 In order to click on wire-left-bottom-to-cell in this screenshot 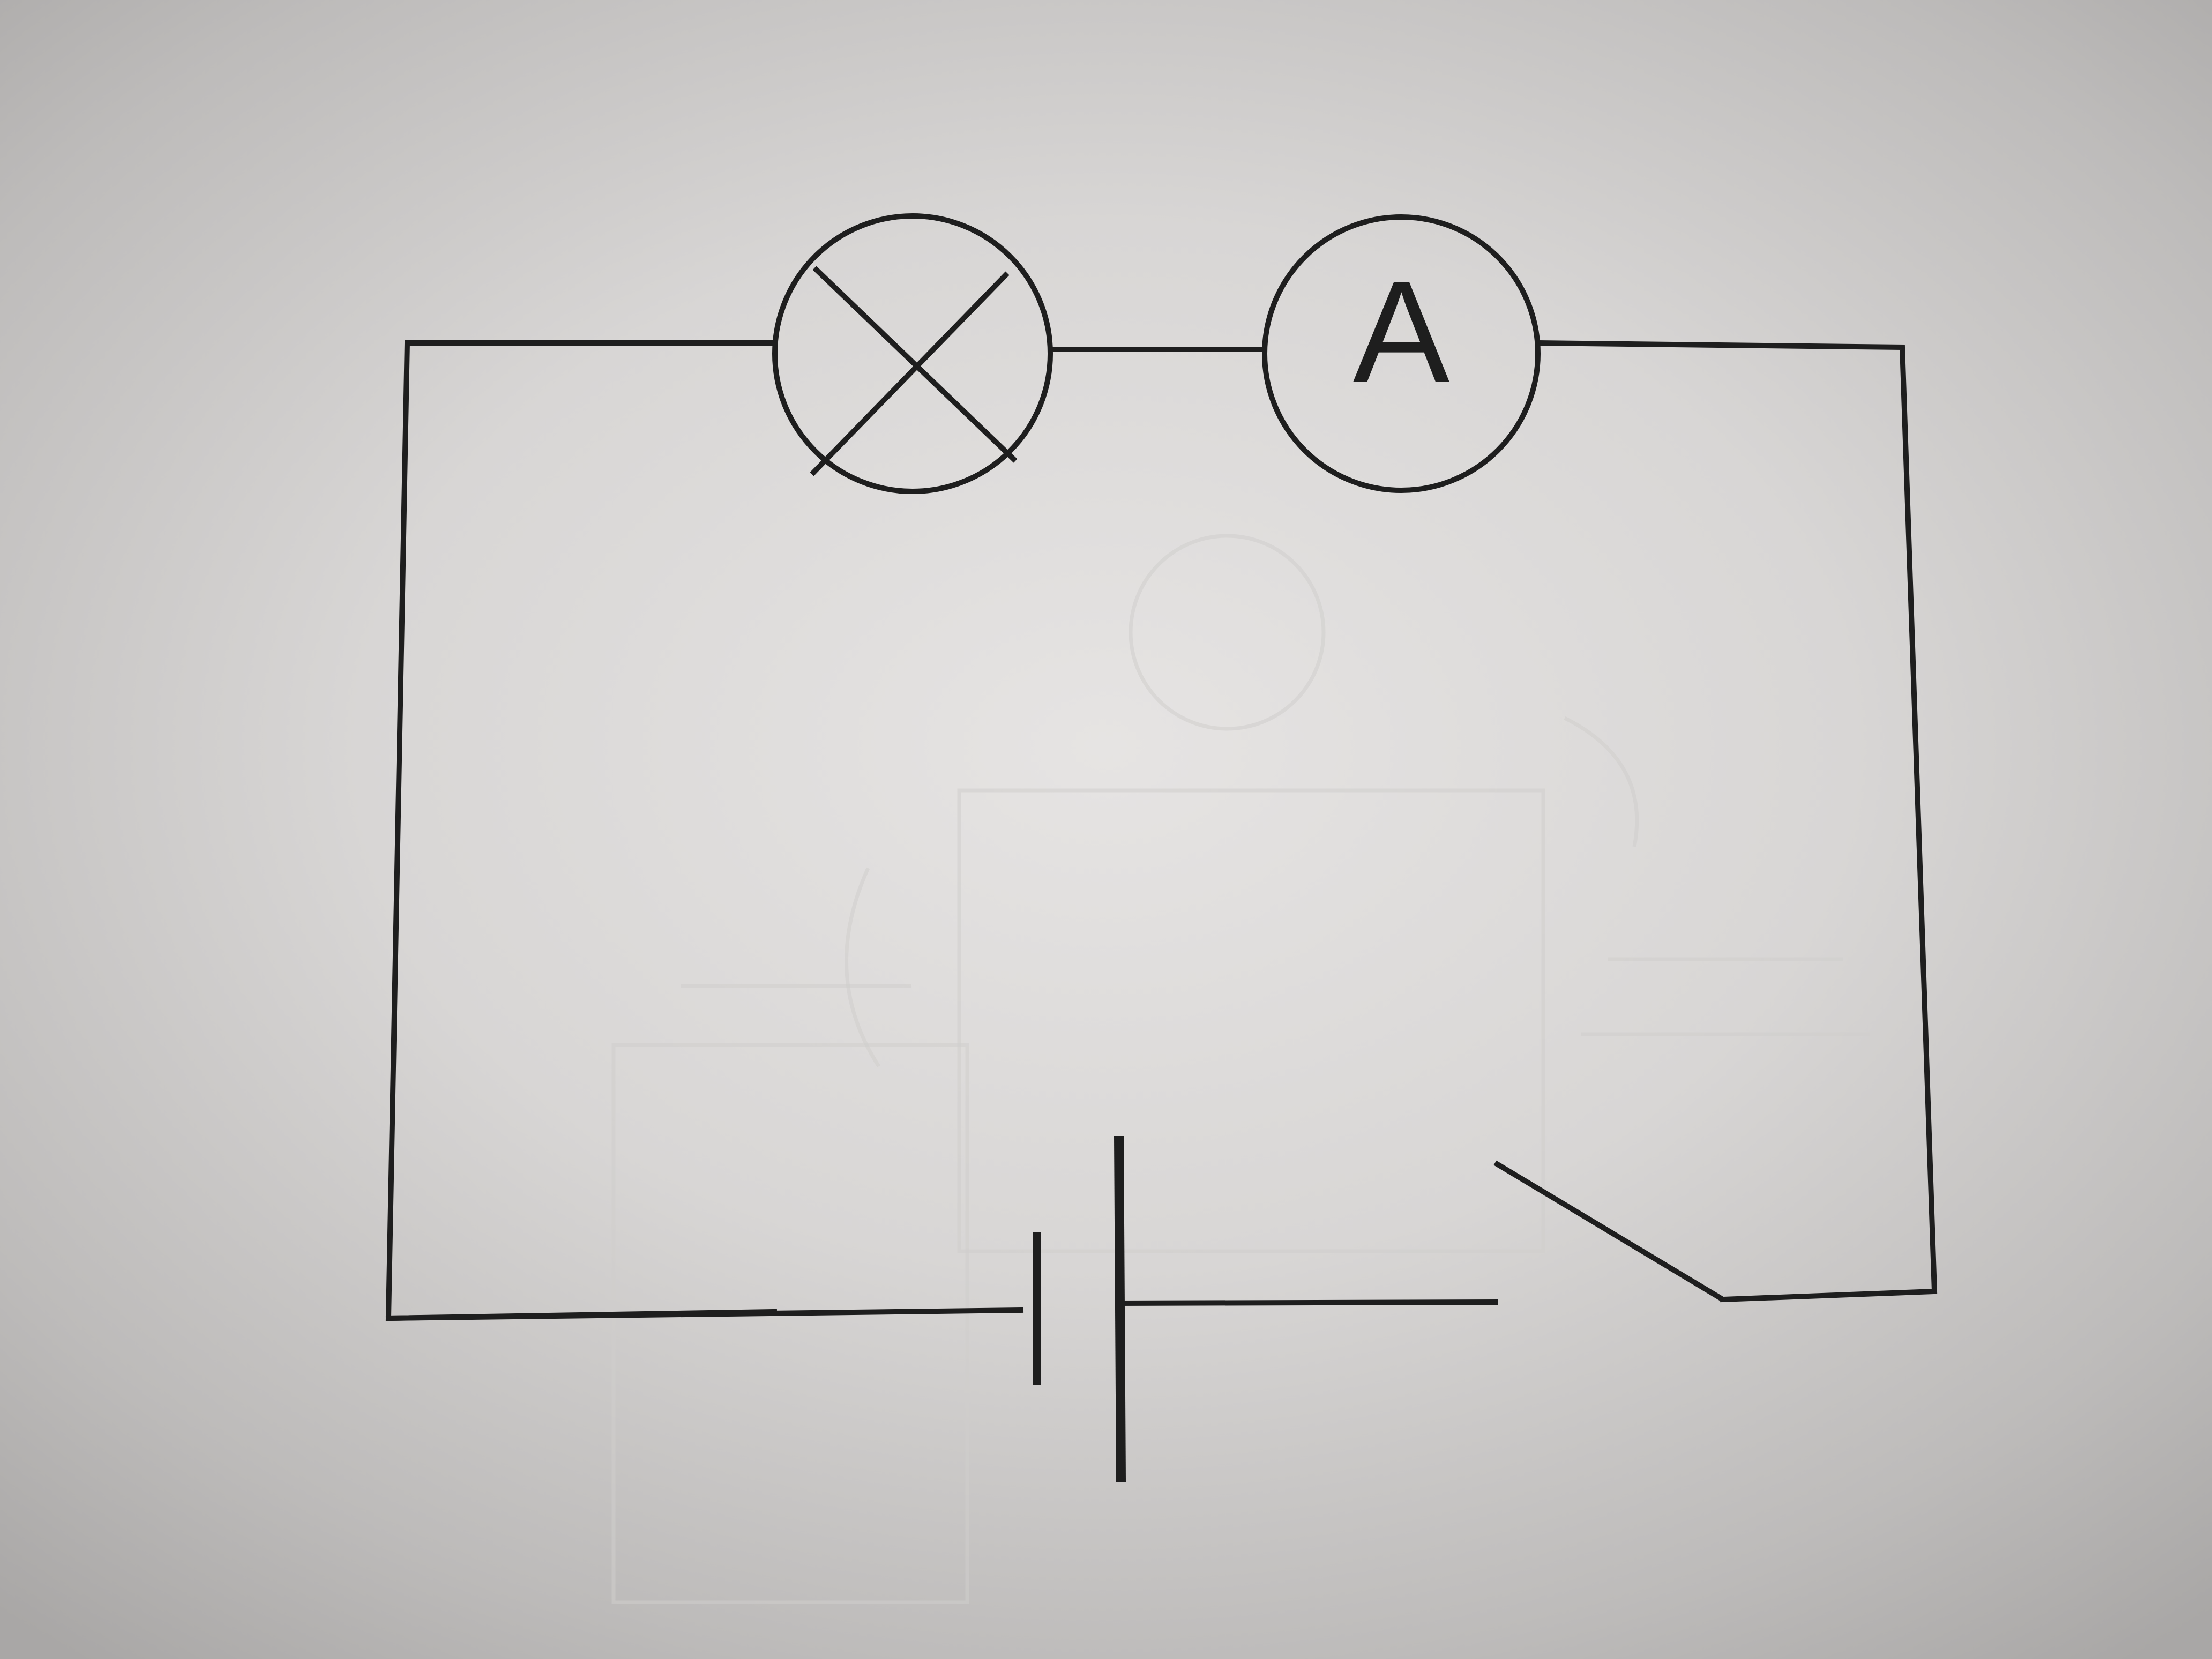, I will do `click(704, 1314)`.